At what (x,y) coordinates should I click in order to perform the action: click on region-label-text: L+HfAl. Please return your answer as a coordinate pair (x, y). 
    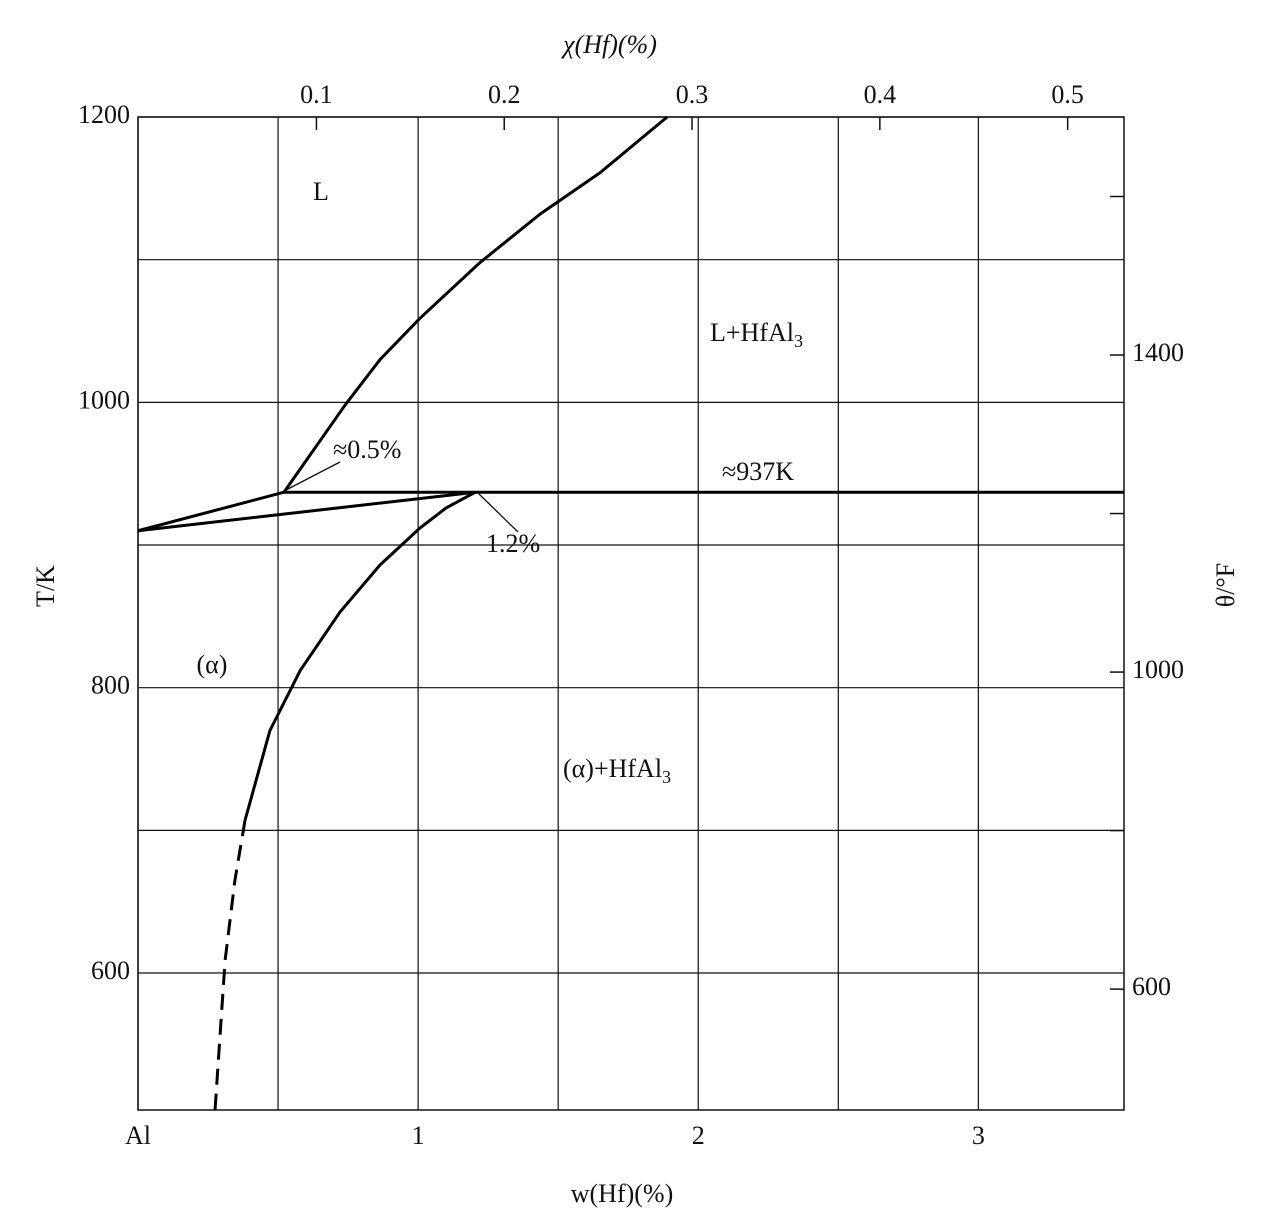
    Looking at the image, I should click on (752, 332).